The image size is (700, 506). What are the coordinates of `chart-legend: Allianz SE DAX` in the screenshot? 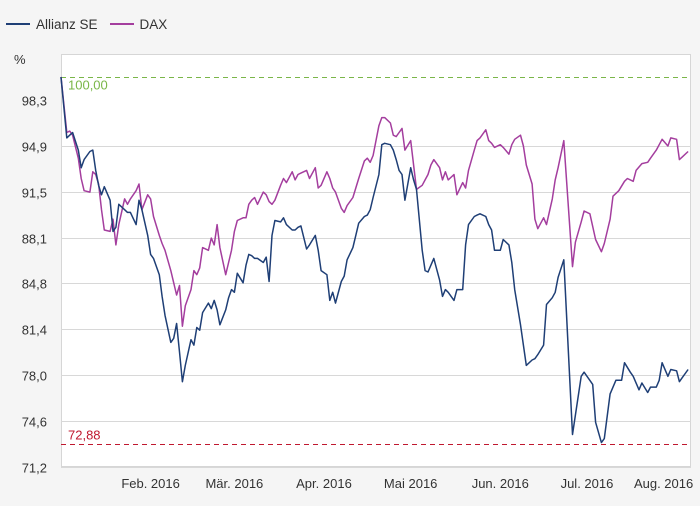 It's located at (92, 24).